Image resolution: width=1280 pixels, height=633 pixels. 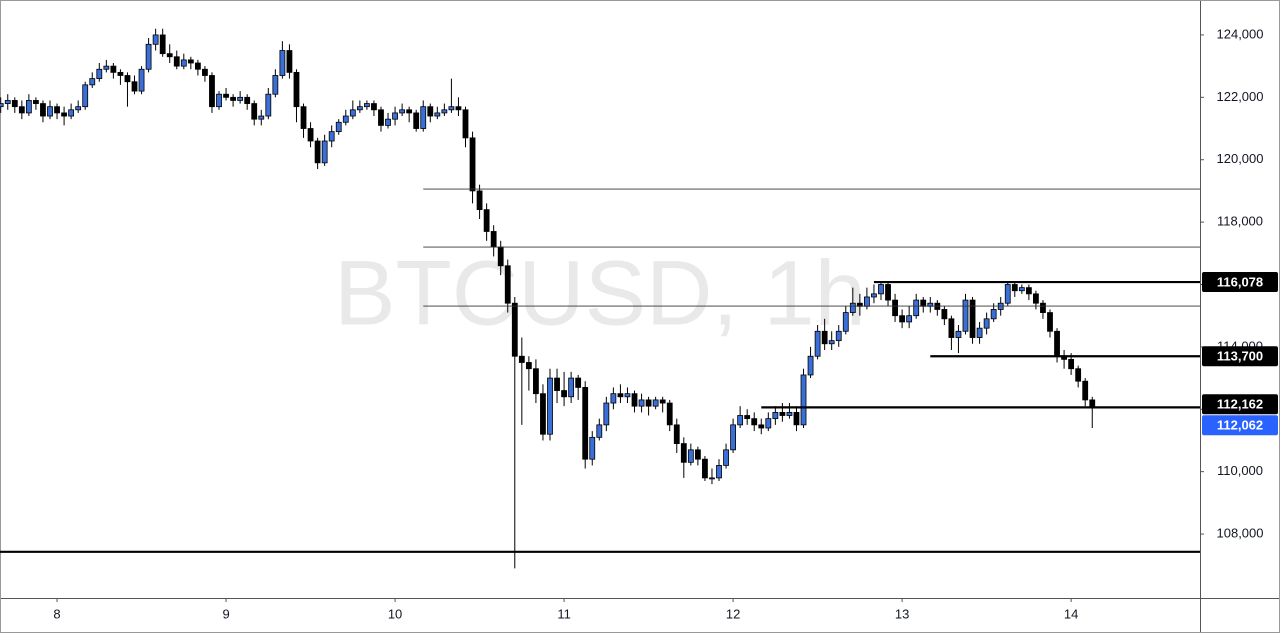 I want to click on x-tick-label: 10, so click(x=395, y=613).